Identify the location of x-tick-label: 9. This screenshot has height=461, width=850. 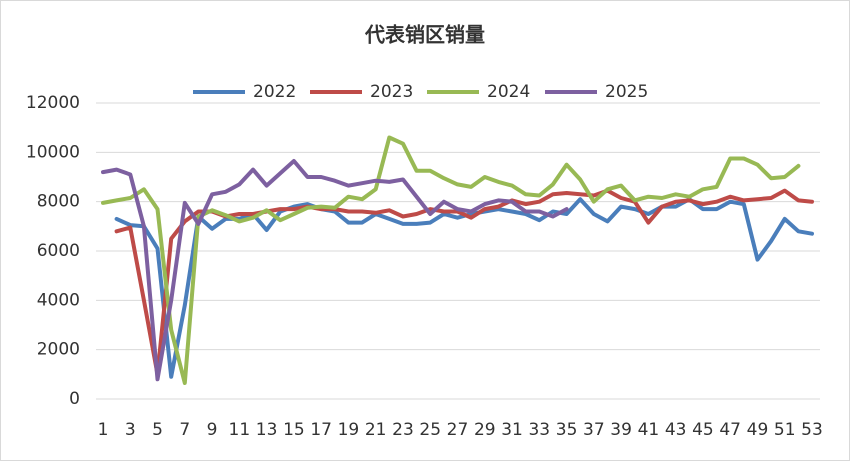
(212, 430).